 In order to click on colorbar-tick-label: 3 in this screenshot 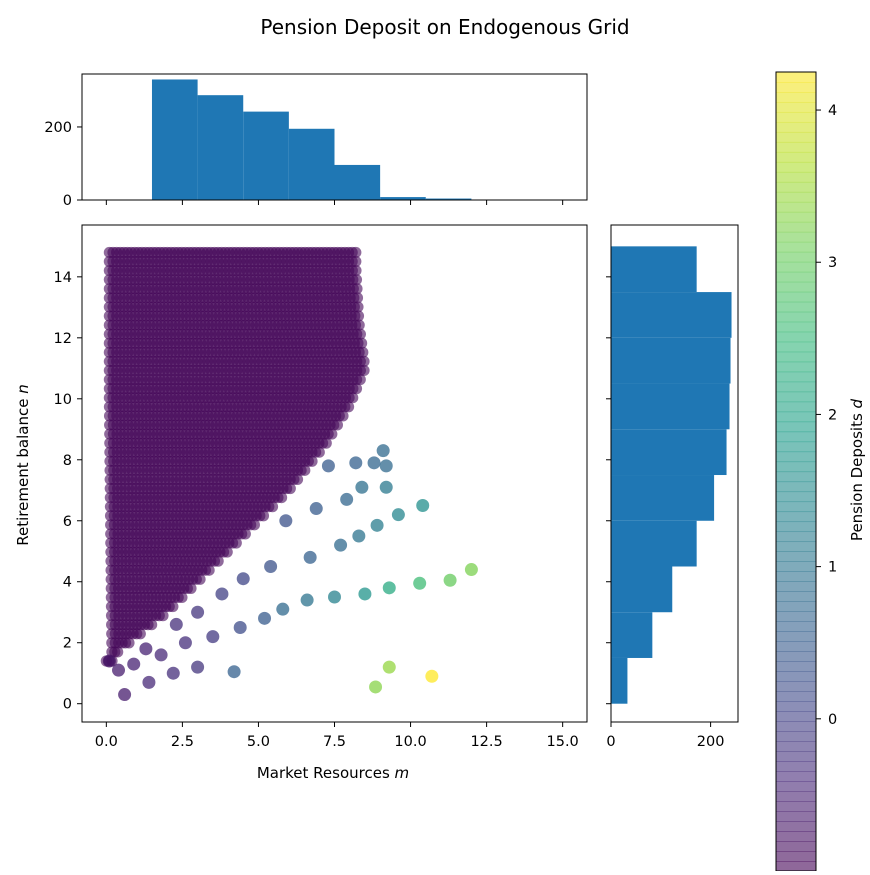, I will do `click(832, 263)`.